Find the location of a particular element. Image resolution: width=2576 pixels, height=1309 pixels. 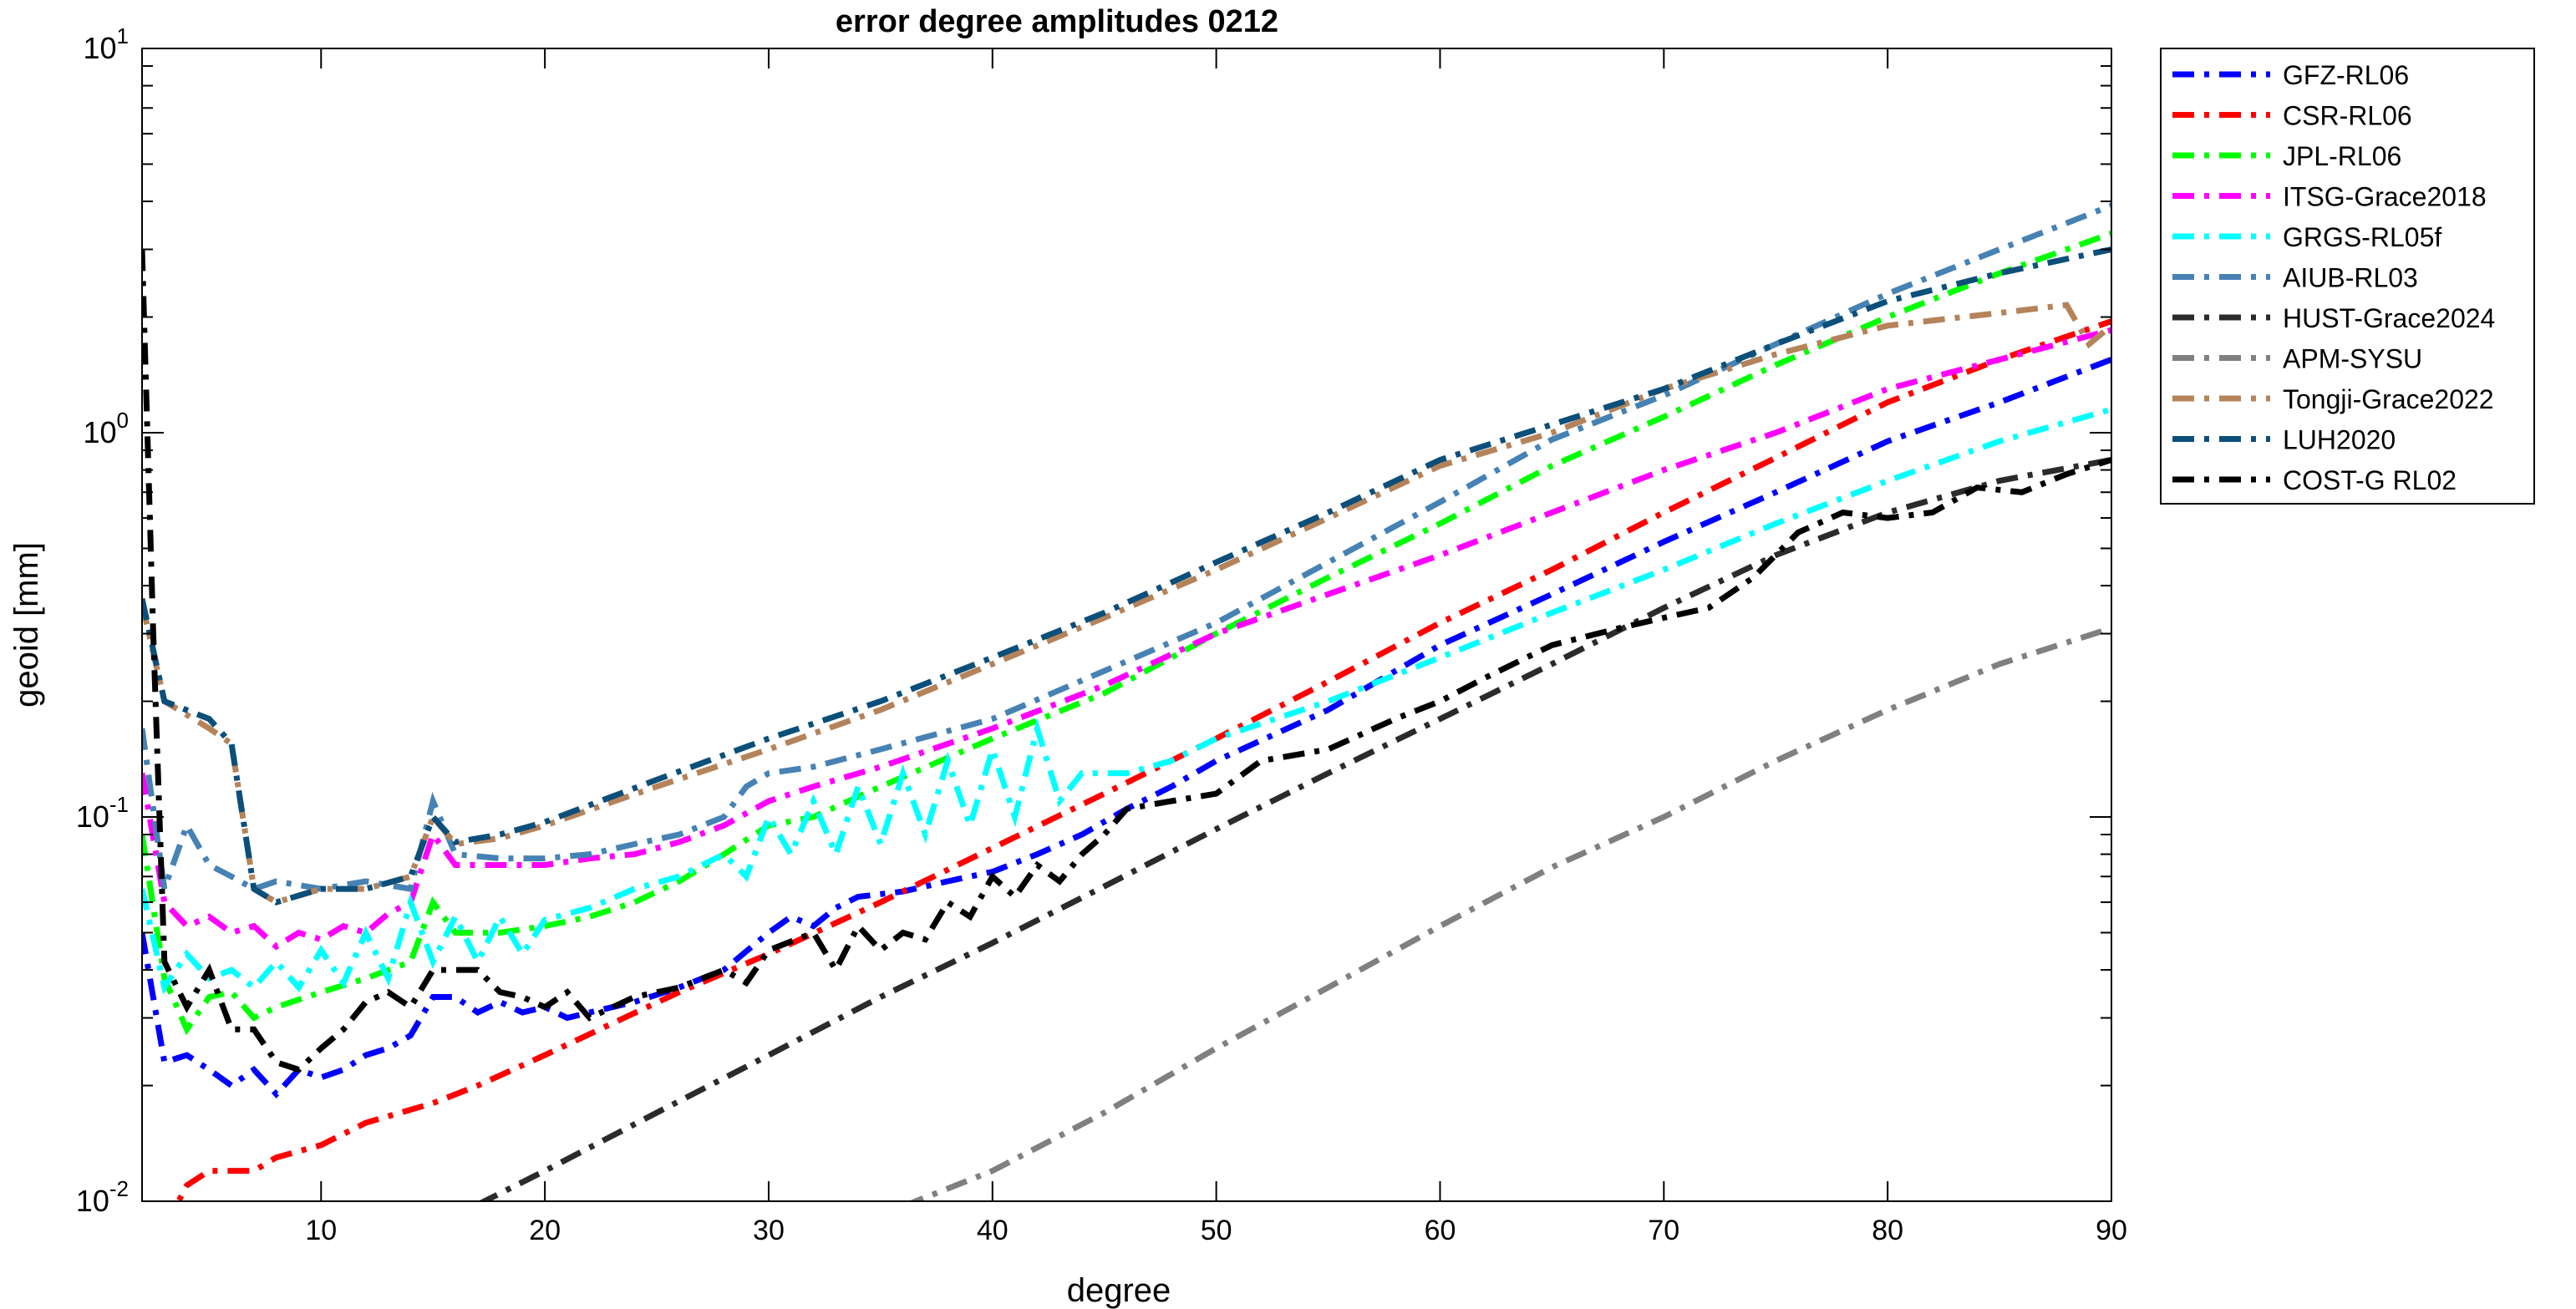

legend-label-2: JPL-RL06 is located at coordinates (2342, 156).